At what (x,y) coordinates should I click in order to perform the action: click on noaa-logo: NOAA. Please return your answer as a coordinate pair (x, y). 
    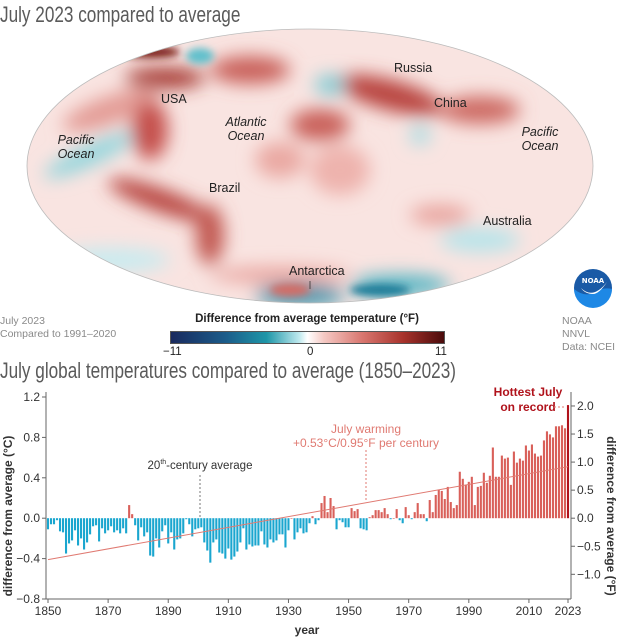
    Looking at the image, I should click on (593, 288).